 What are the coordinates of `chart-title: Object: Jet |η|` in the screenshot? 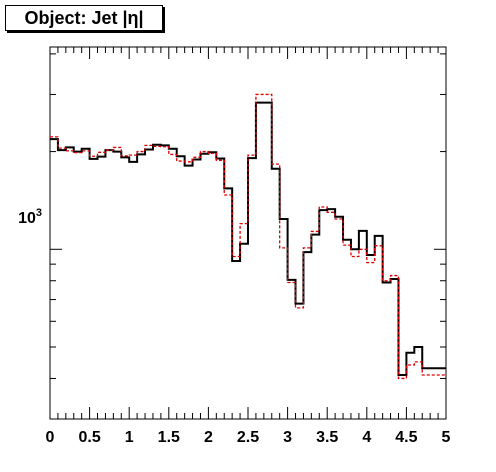 It's located at (84, 17).